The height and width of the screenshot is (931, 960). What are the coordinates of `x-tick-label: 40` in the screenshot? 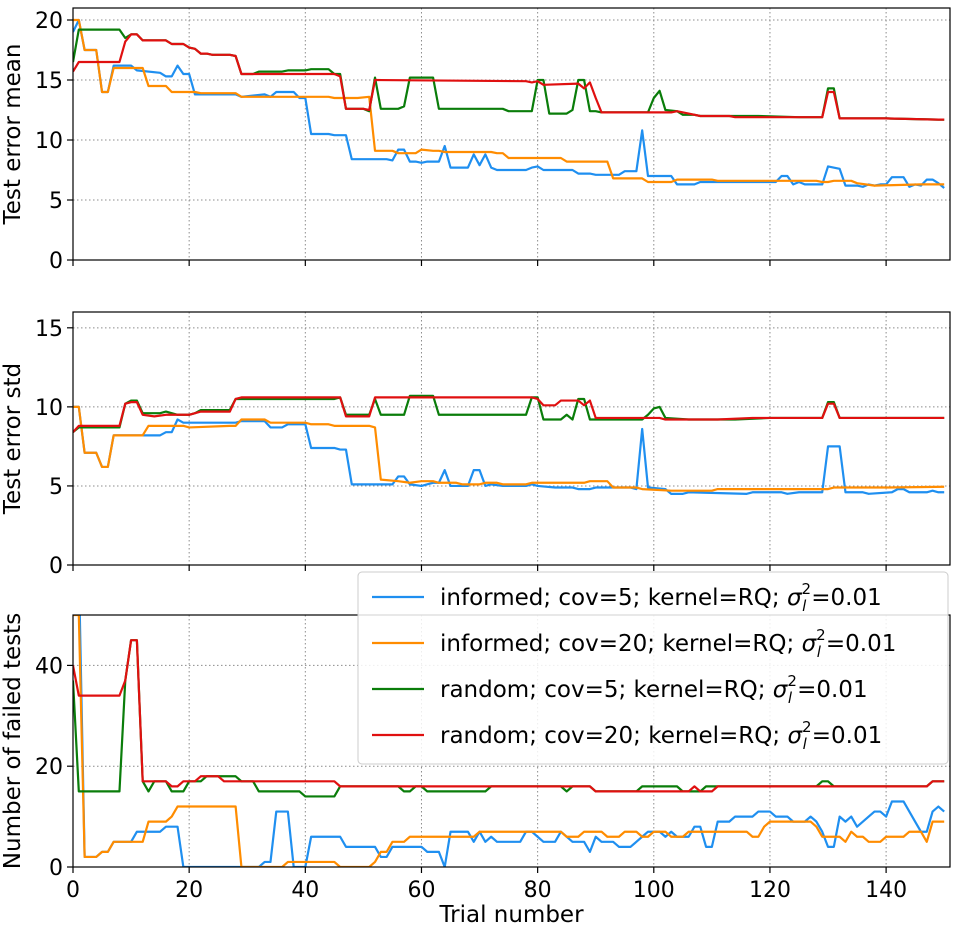 It's located at (305, 890).